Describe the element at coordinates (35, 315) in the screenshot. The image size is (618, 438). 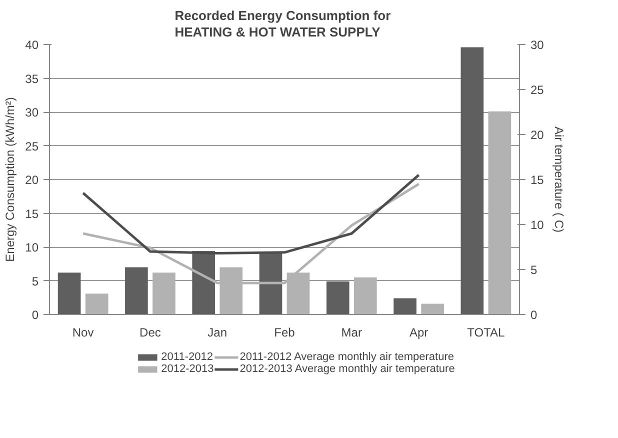
I see `y-tick-label: 0` at that location.